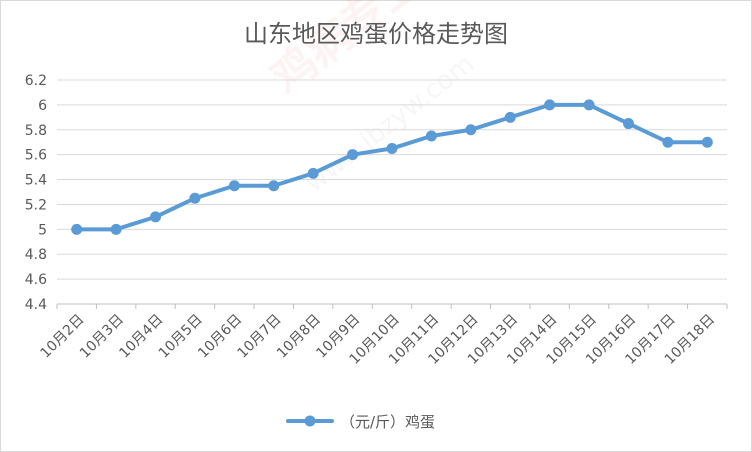 Image resolution: width=752 pixels, height=452 pixels. Describe the element at coordinates (387, 422) in the screenshot. I see `legend-label: （元/斤）鸡蛋` at that location.